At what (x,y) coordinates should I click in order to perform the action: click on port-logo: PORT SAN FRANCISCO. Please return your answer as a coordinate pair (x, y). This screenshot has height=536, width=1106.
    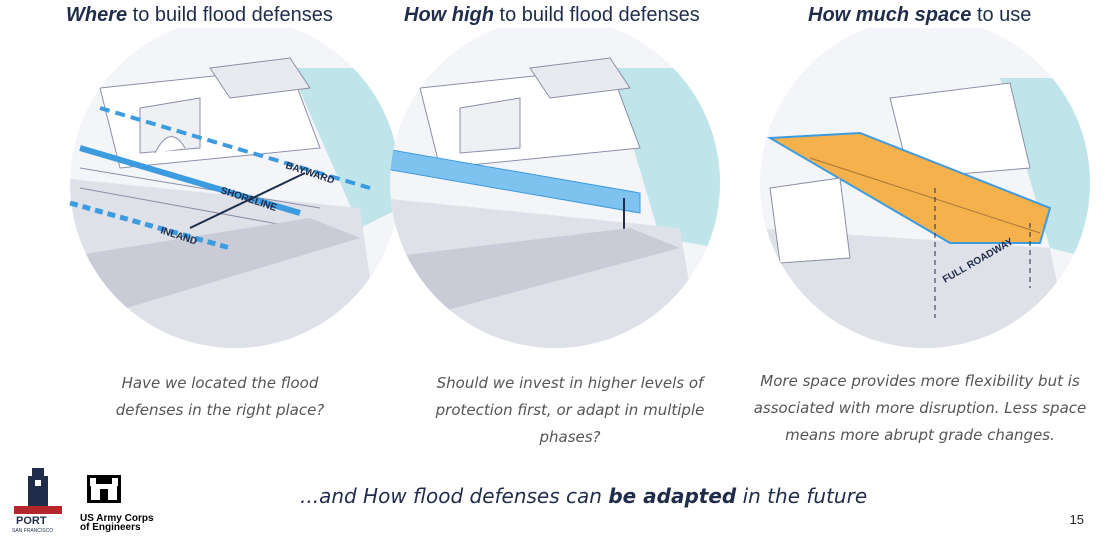
    Looking at the image, I should click on (37, 501).